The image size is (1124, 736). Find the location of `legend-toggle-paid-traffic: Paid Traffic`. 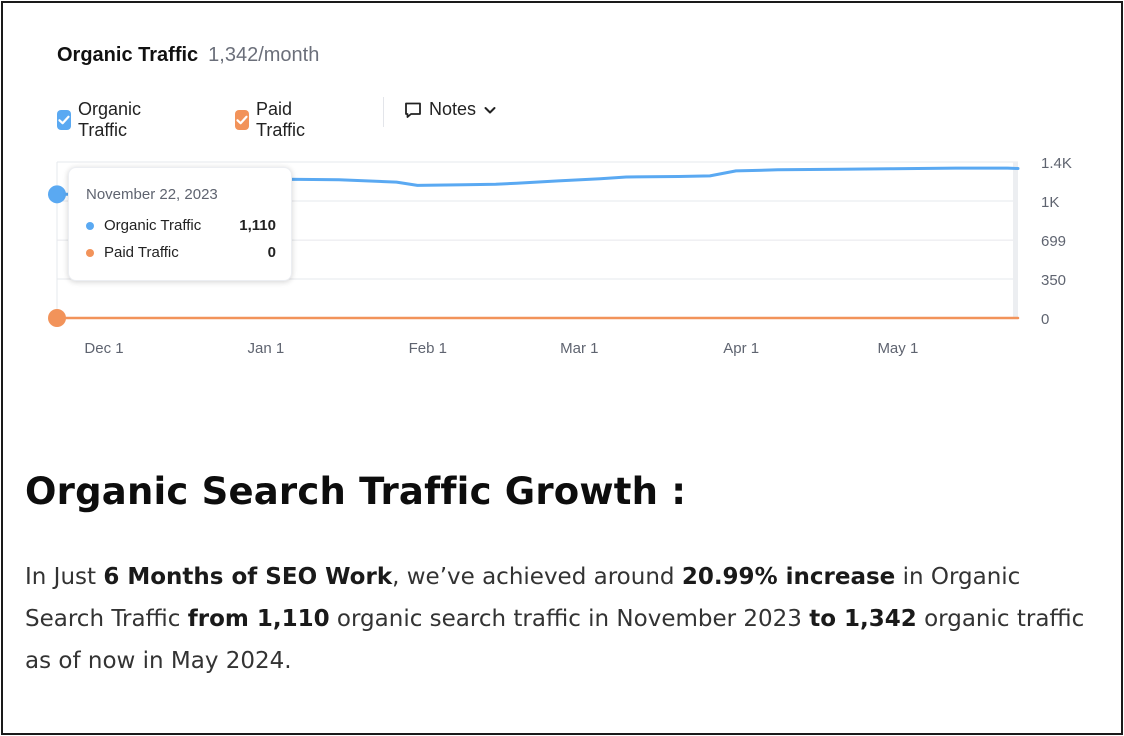

legend-toggle-paid-traffic: Paid Traffic is located at coordinates (273, 120).